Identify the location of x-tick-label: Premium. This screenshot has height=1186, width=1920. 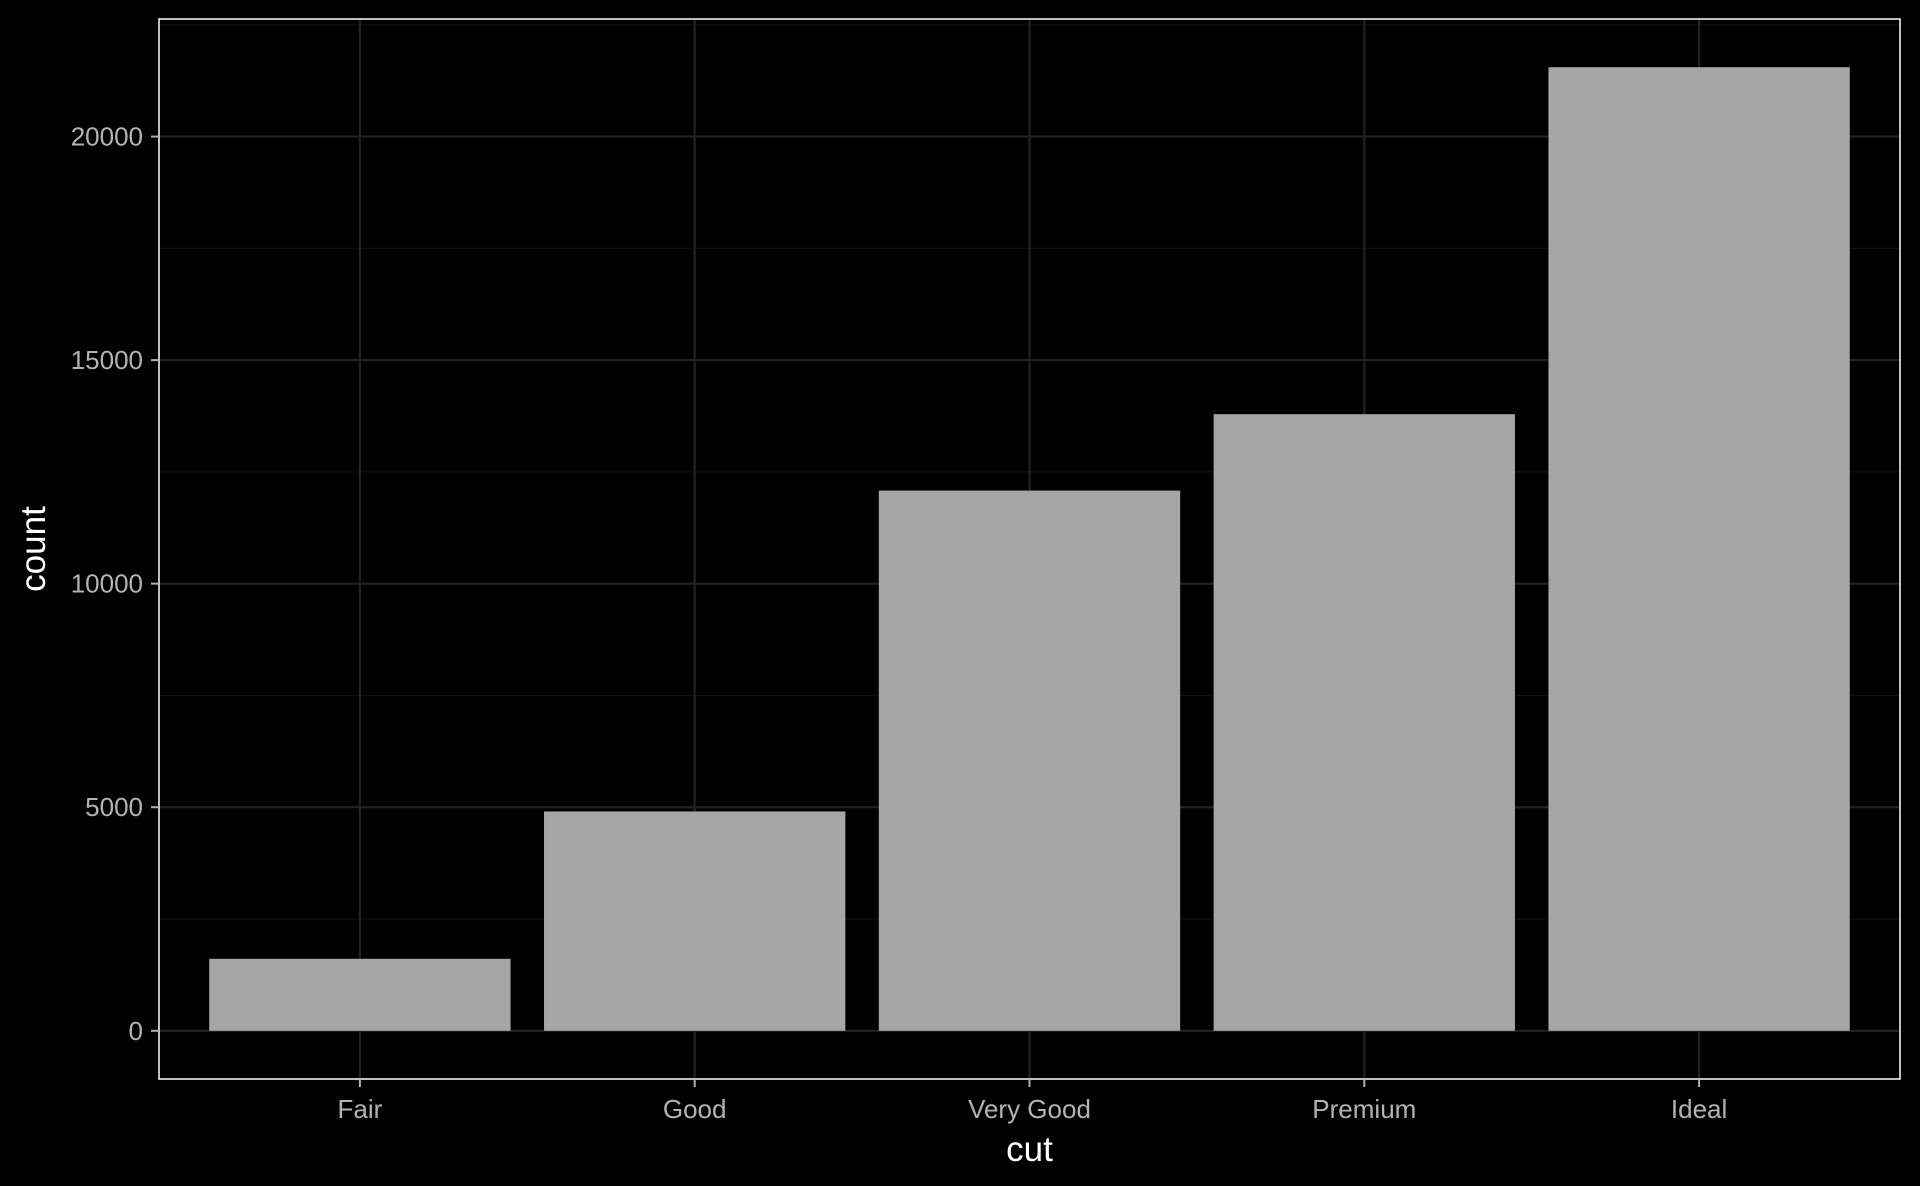
(1364, 1109).